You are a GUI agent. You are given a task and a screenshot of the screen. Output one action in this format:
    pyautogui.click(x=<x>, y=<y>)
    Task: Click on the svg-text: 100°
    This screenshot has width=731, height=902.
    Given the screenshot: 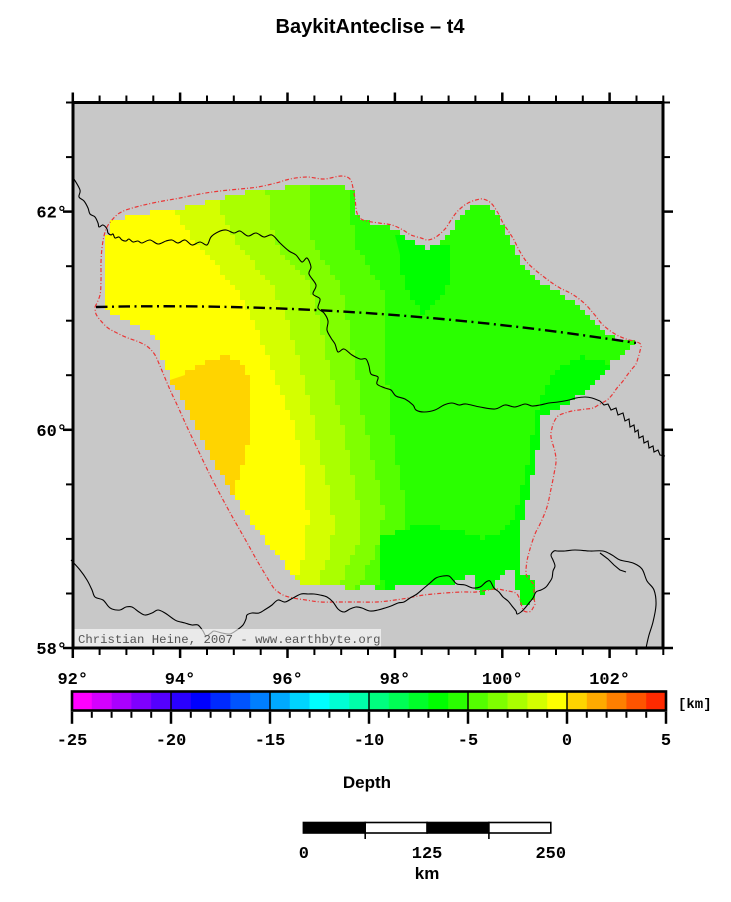 What is the action you would take?
    pyautogui.click(x=502, y=680)
    